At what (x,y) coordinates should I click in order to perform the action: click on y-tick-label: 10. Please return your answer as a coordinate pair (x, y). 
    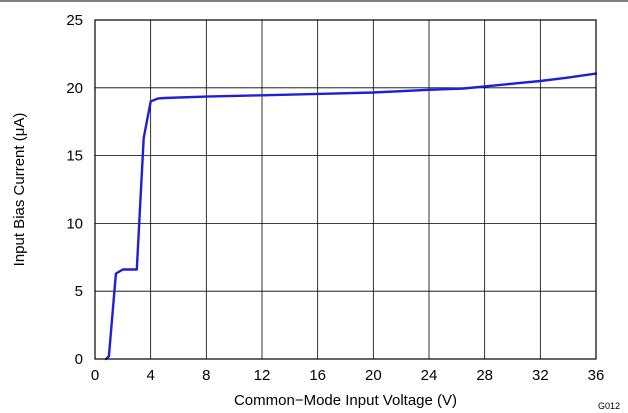
    Looking at the image, I should click on (74, 223).